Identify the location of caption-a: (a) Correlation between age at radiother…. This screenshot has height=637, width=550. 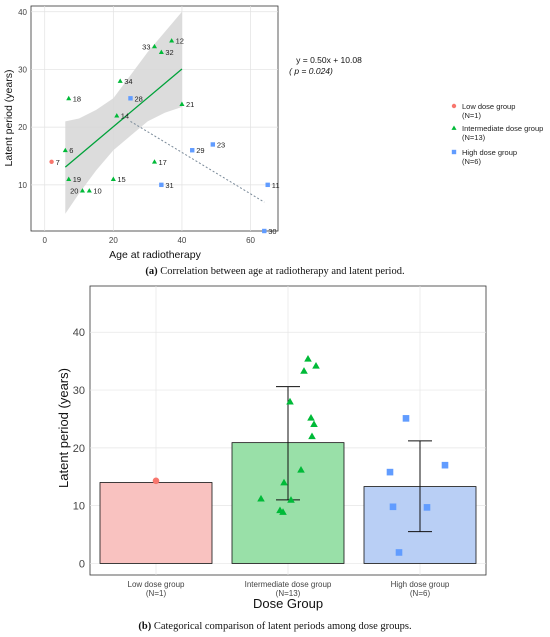
(275, 271).